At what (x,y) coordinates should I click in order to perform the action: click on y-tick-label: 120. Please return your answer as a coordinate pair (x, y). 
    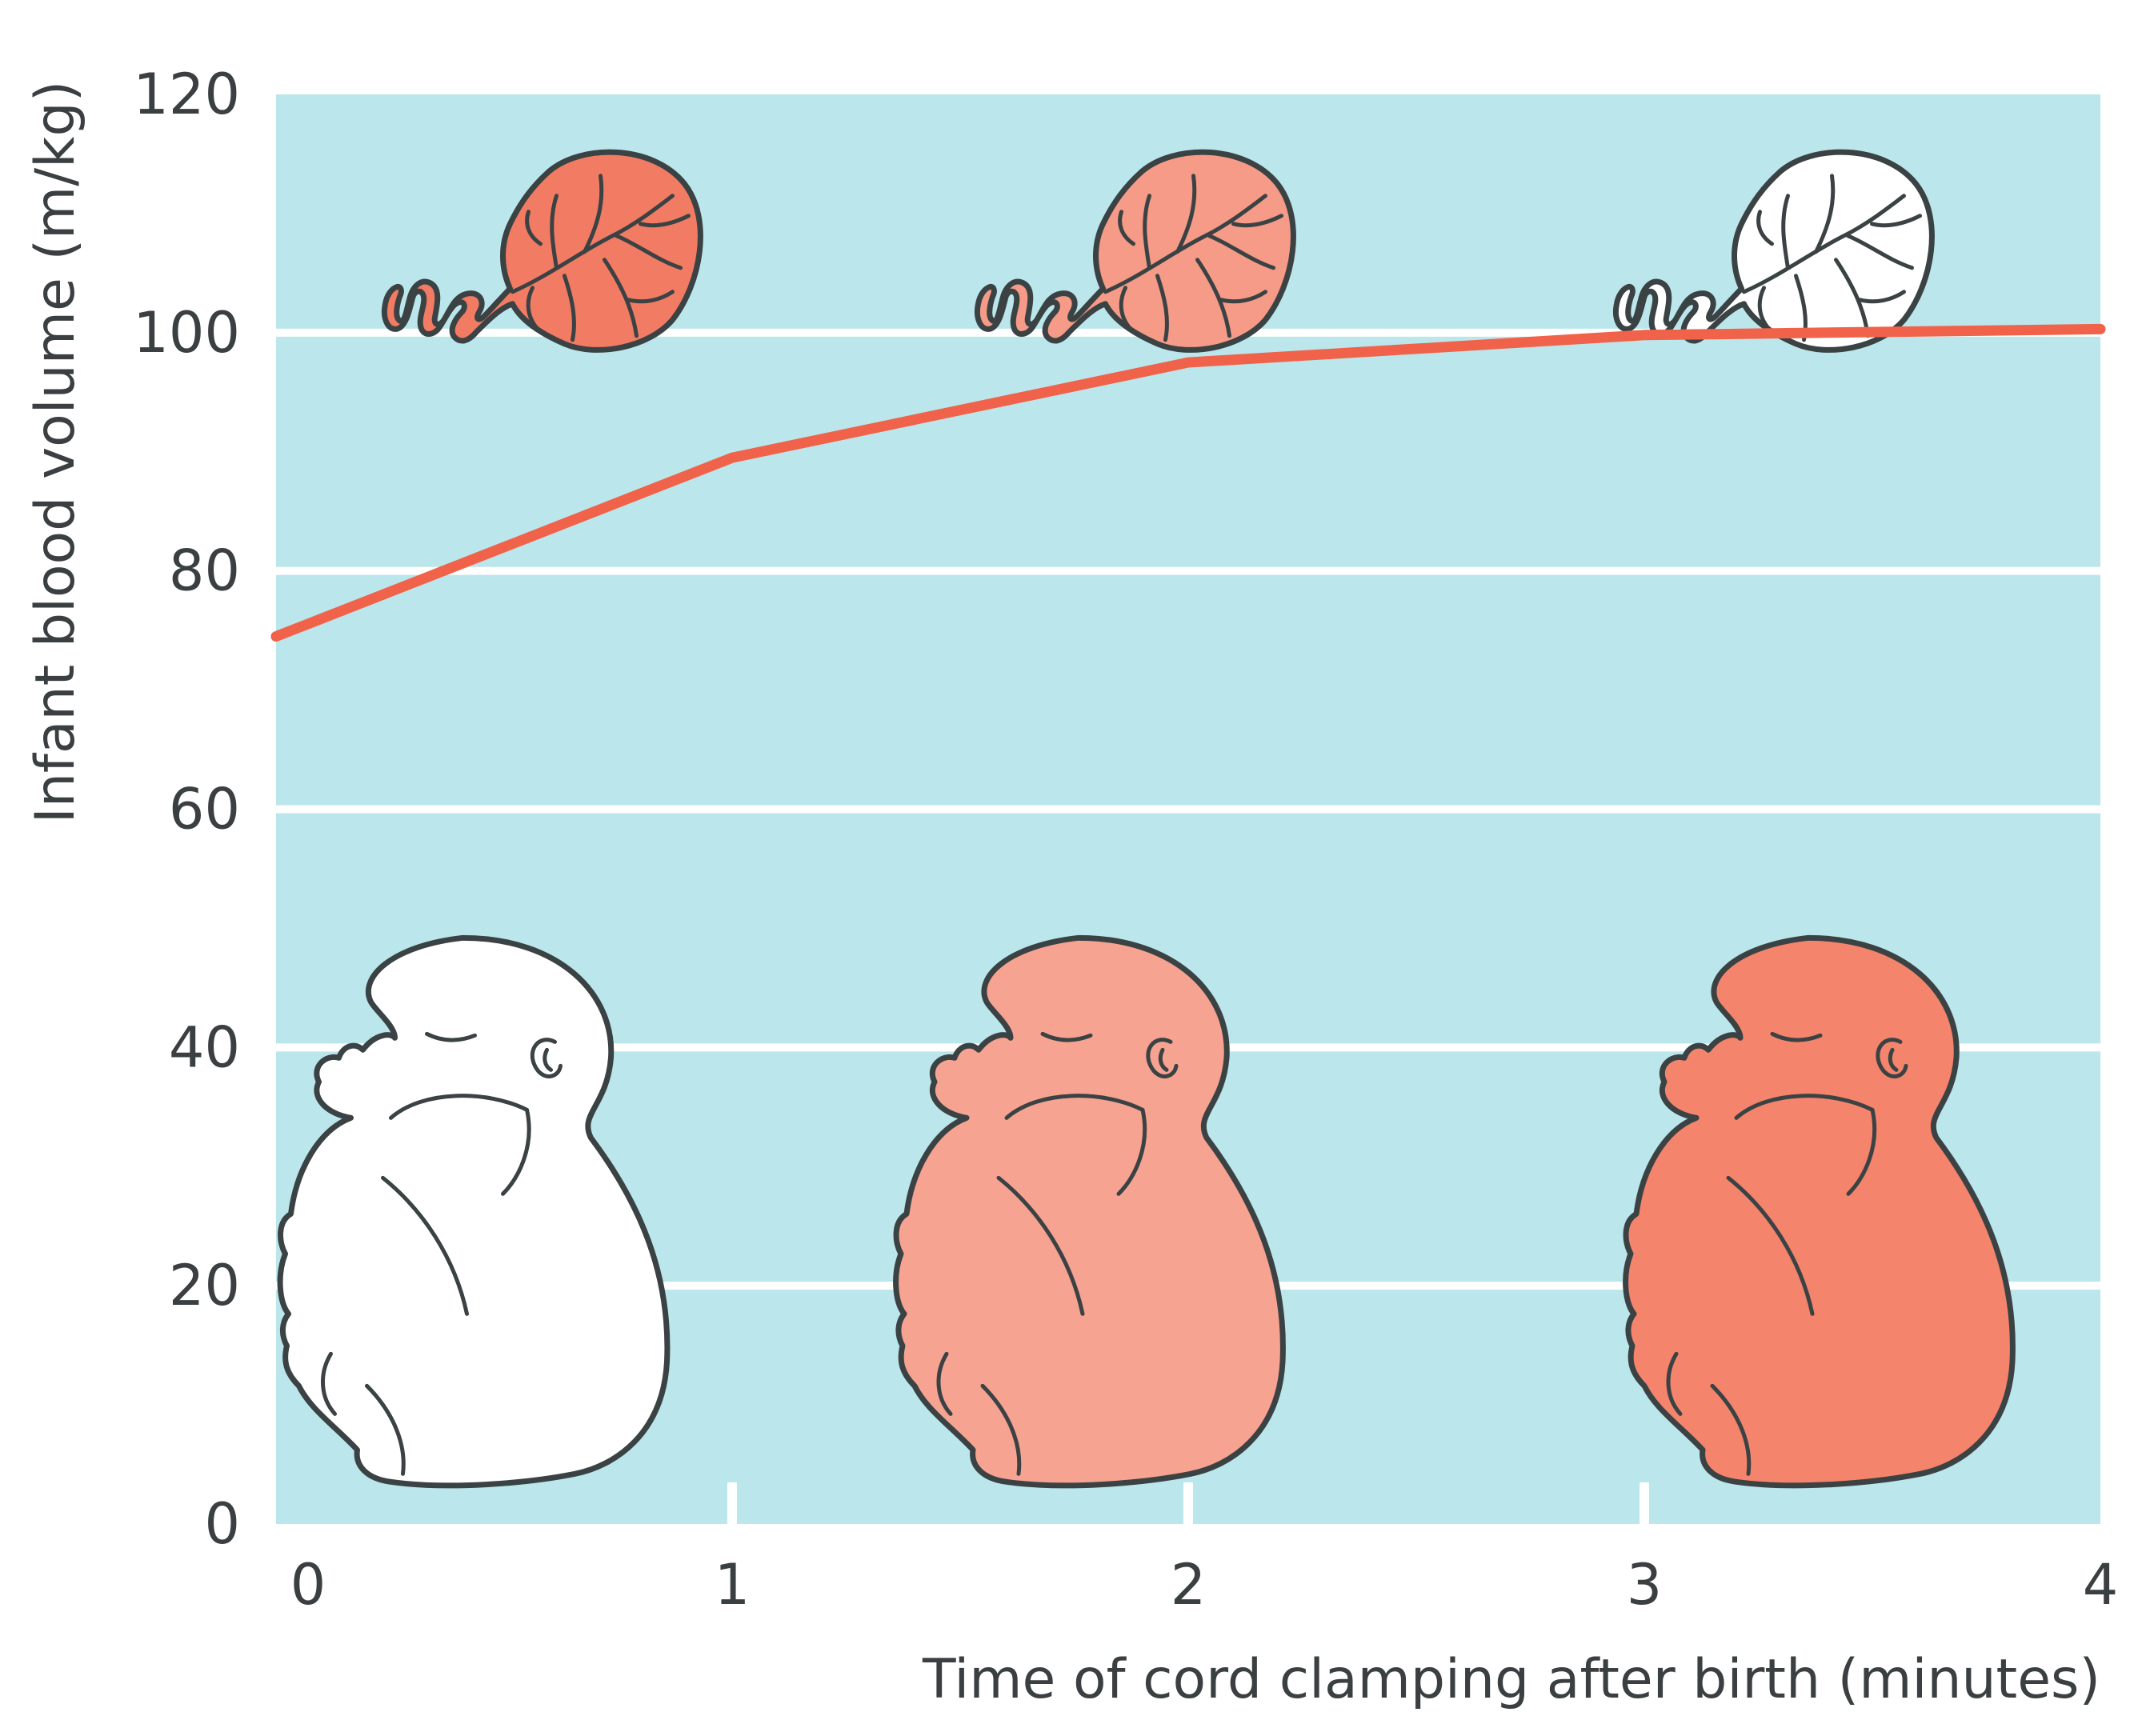
    Looking at the image, I should click on (186, 94).